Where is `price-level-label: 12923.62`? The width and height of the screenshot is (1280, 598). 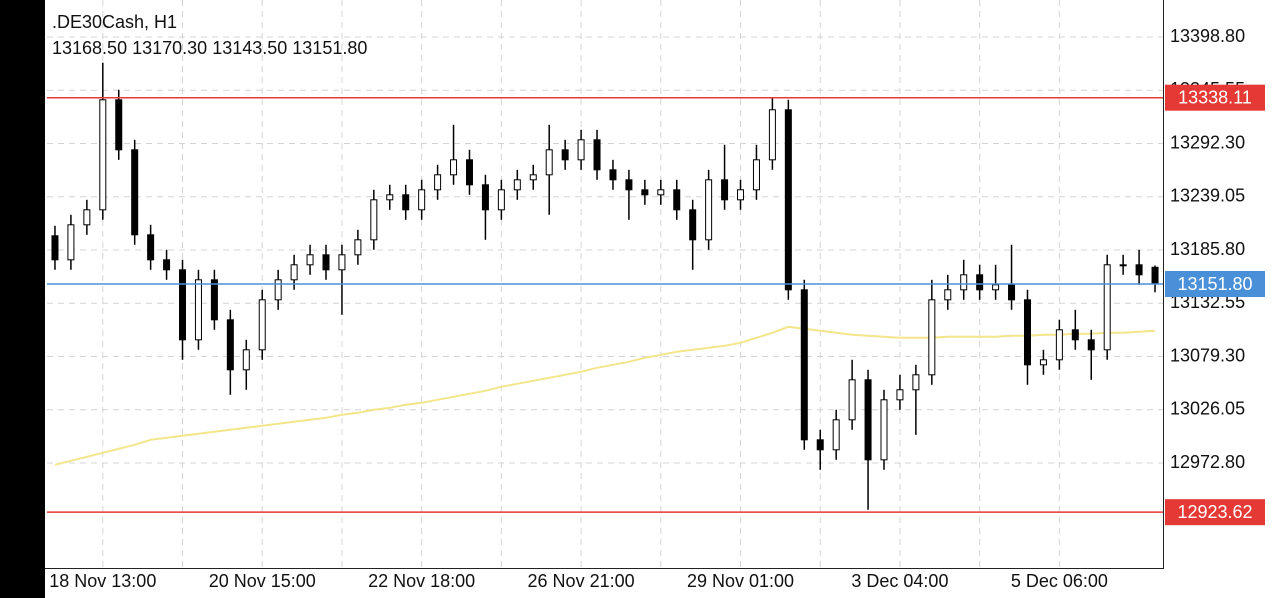 price-level-label: 12923.62 is located at coordinates (1214, 512).